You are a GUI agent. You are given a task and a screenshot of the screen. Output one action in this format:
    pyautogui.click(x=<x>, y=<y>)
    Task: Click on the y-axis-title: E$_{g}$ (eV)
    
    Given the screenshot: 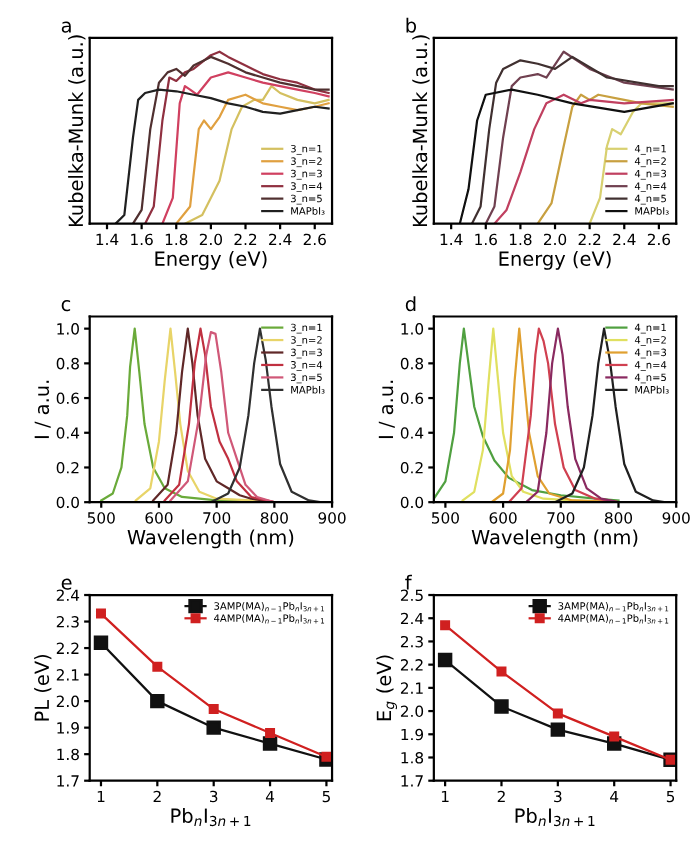 What is the action you would take?
    pyautogui.click(x=387, y=688)
    